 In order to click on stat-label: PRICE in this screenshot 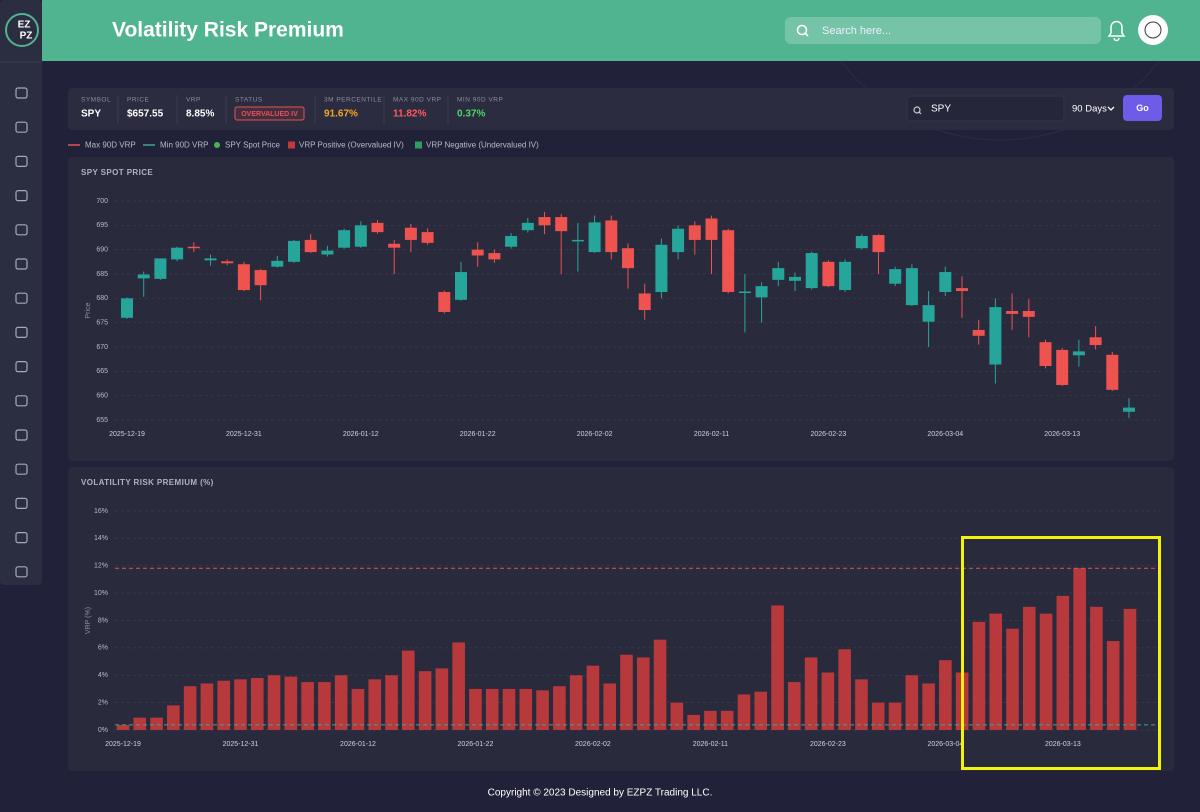, I will do `click(138, 100)`.